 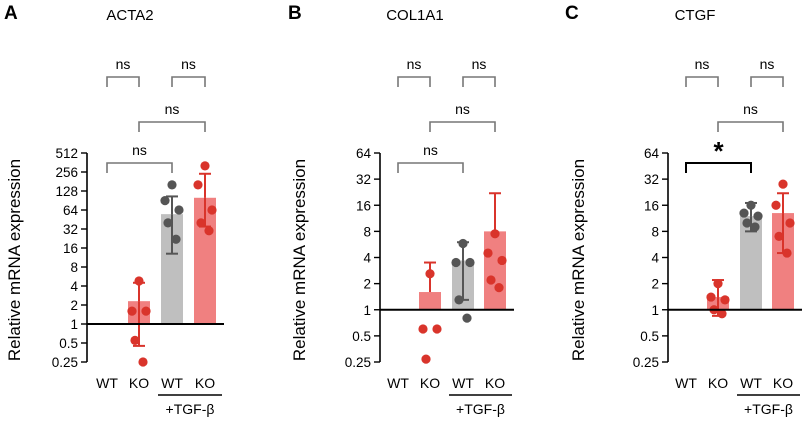 What do you see at coordinates (718, 151) in the screenshot?
I see `significance-label: *` at bounding box center [718, 151].